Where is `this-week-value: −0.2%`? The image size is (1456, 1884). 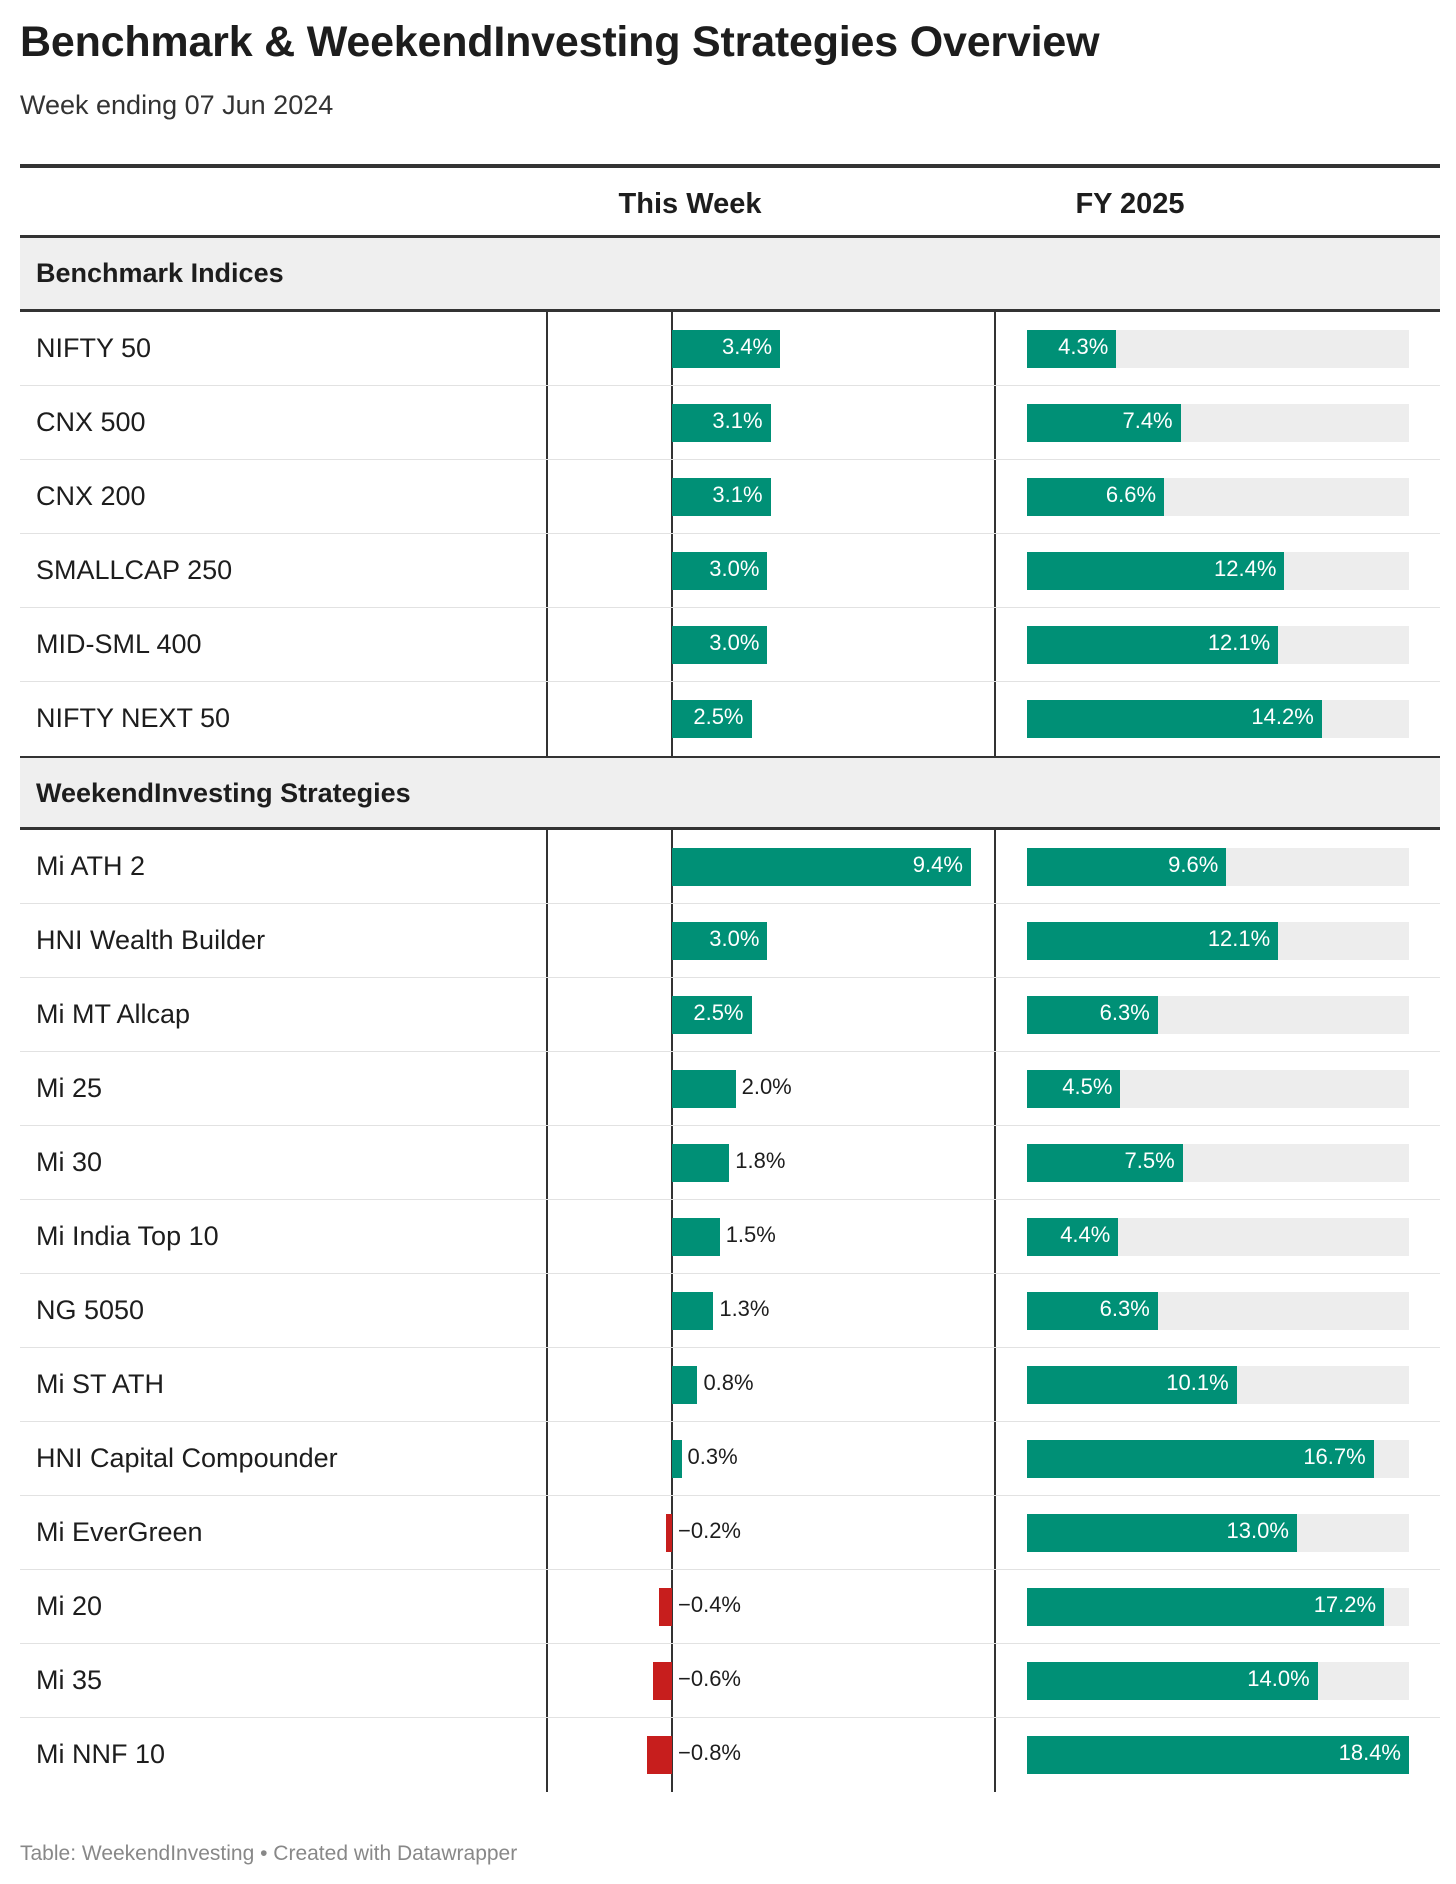 this-week-value: −0.2% is located at coordinates (709, 1530).